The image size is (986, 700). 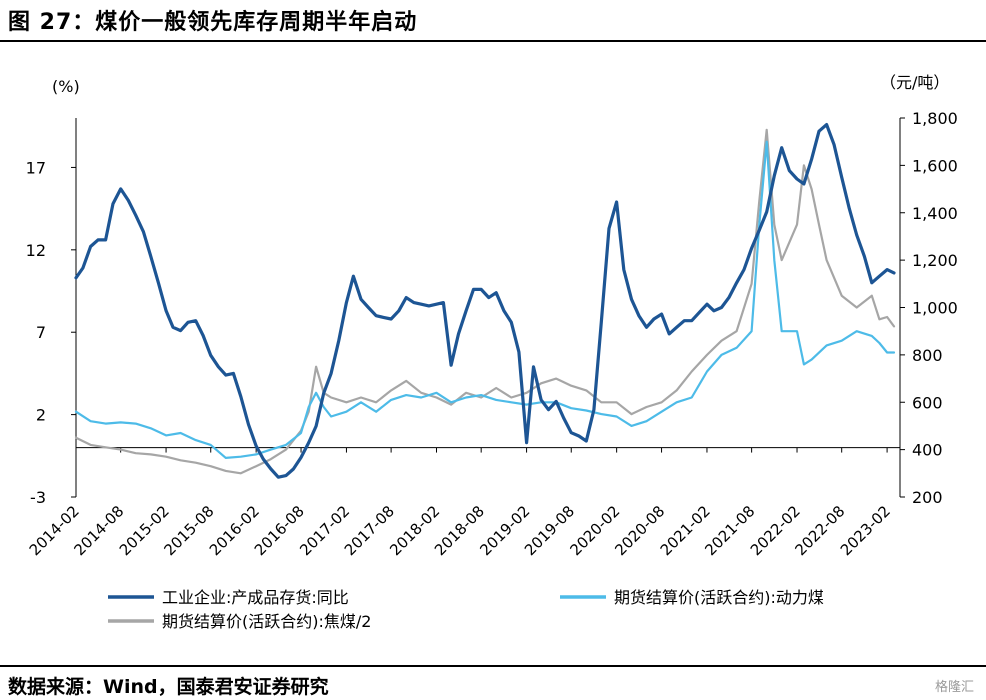 What do you see at coordinates (865, 530) in the screenshot?
I see `x-tick-label: 2023-02` at bounding box center [865, 530].